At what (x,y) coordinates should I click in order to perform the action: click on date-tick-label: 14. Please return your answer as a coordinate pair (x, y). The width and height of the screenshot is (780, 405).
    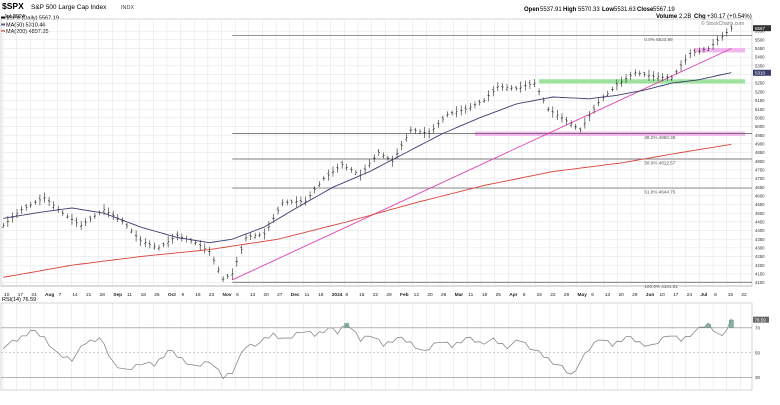
    Looking at the image, I should click on (75, 295).